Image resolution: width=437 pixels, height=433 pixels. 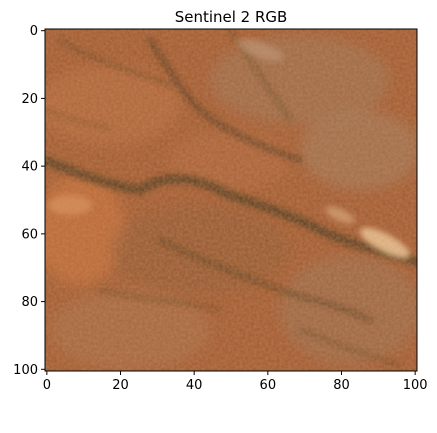 I want to click on y-tick-label: 0, so click(x=34, y=31).